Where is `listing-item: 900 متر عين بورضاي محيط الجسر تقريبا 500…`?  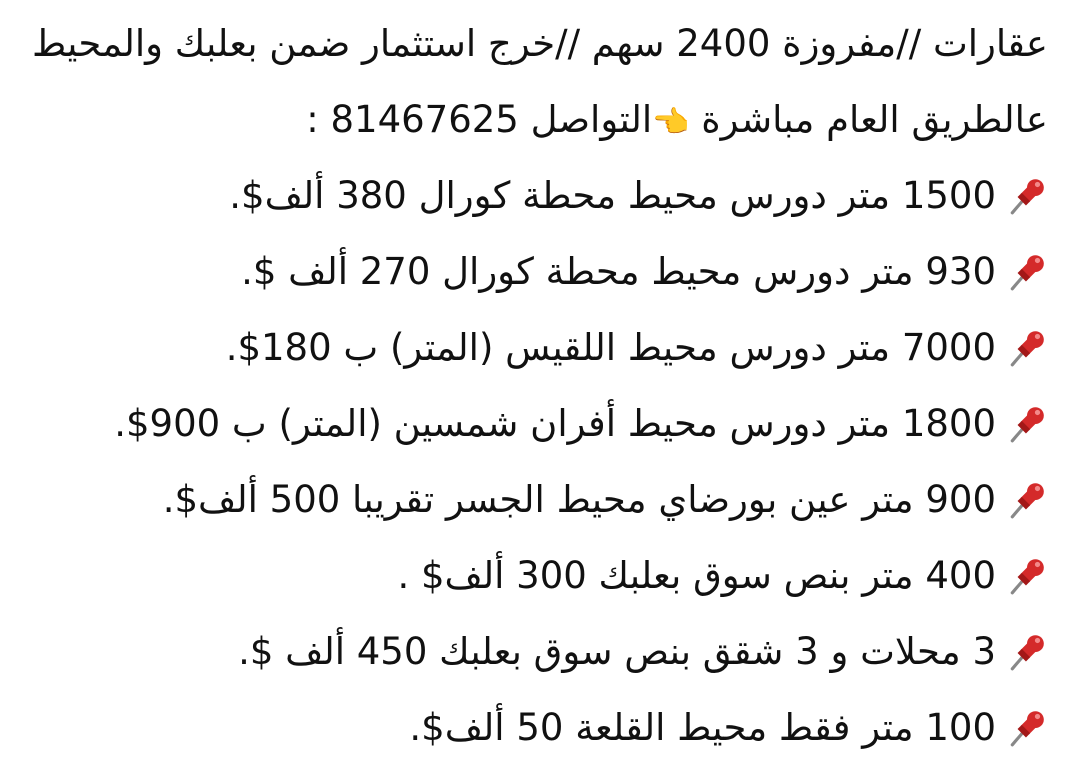 listing-item: 900 متر عين بورضاي محيط الجسر تقريبا 500… is located at coordinates (534, 500).